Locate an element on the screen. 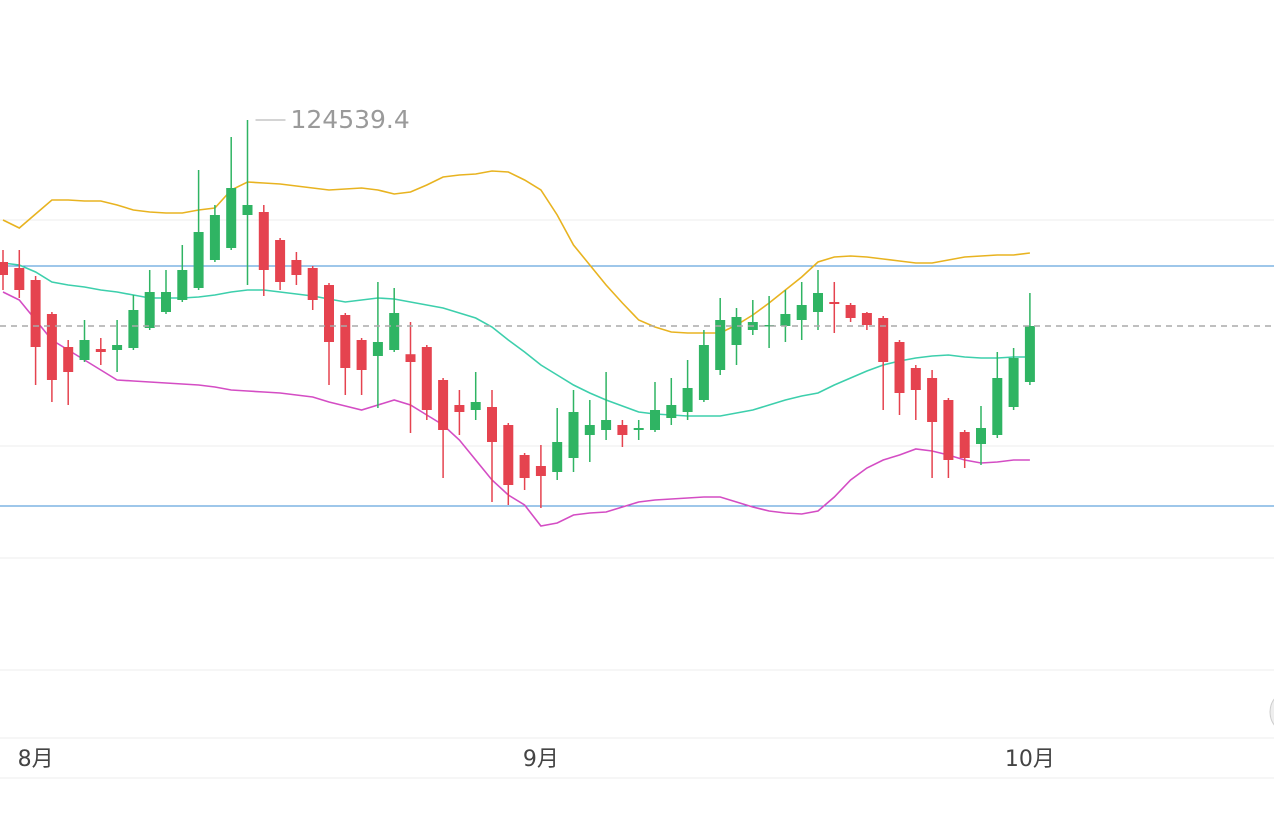 Image resolution: width=1274 pixels, height=840 pixels. scroll-button is located at coordinates (1271, 712).